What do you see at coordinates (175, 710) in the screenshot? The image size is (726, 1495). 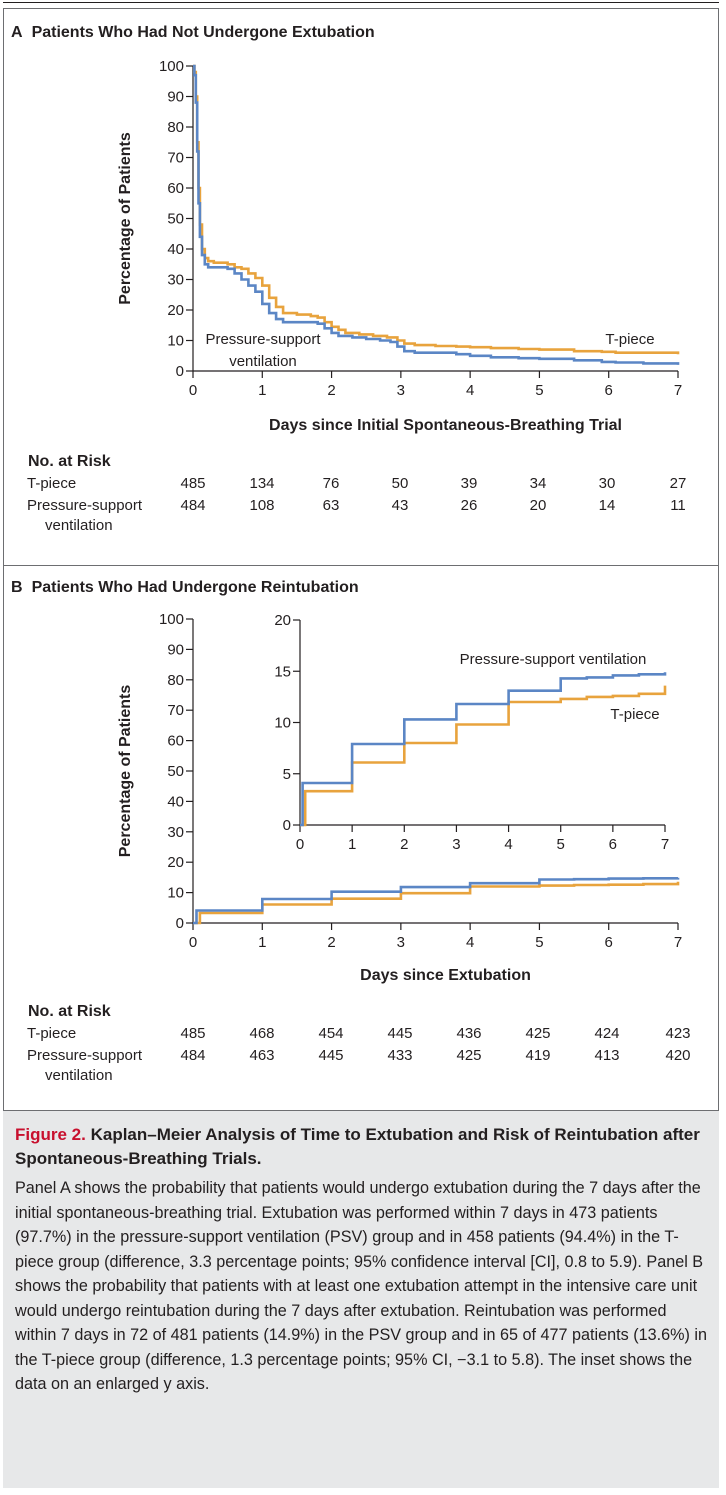 I see `panel_b-y-tick-label: 70` at bounding box center [175, 710].